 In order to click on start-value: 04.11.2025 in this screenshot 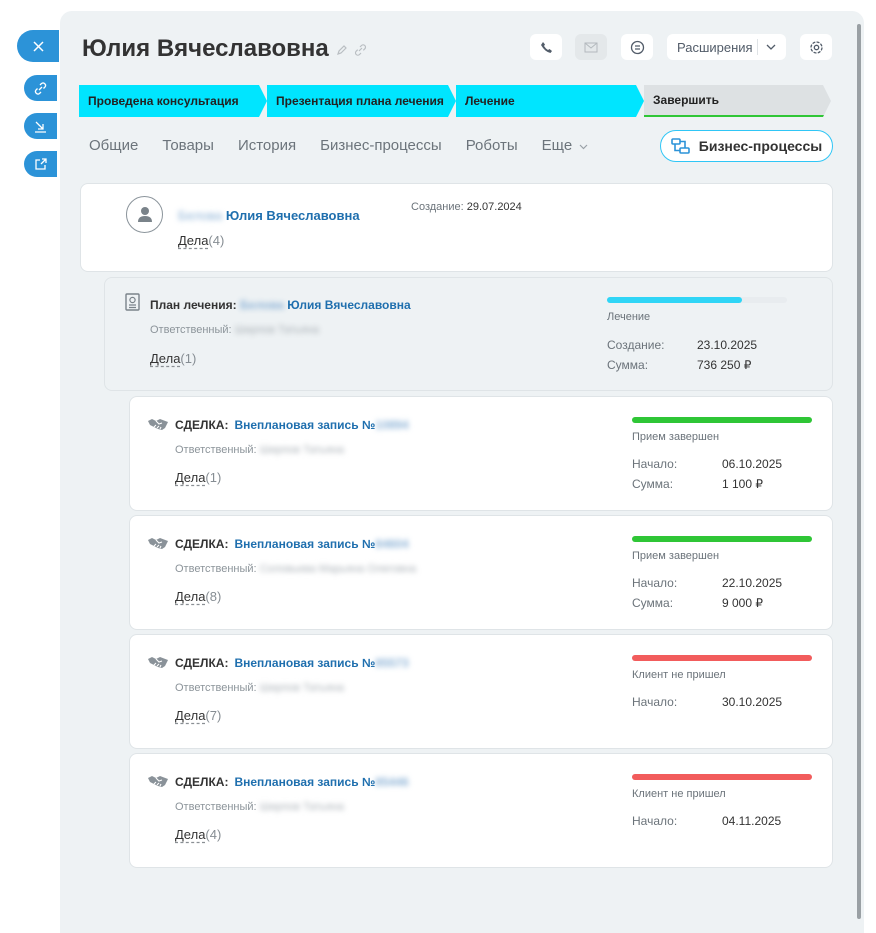, I will do `click(752, 821)`.